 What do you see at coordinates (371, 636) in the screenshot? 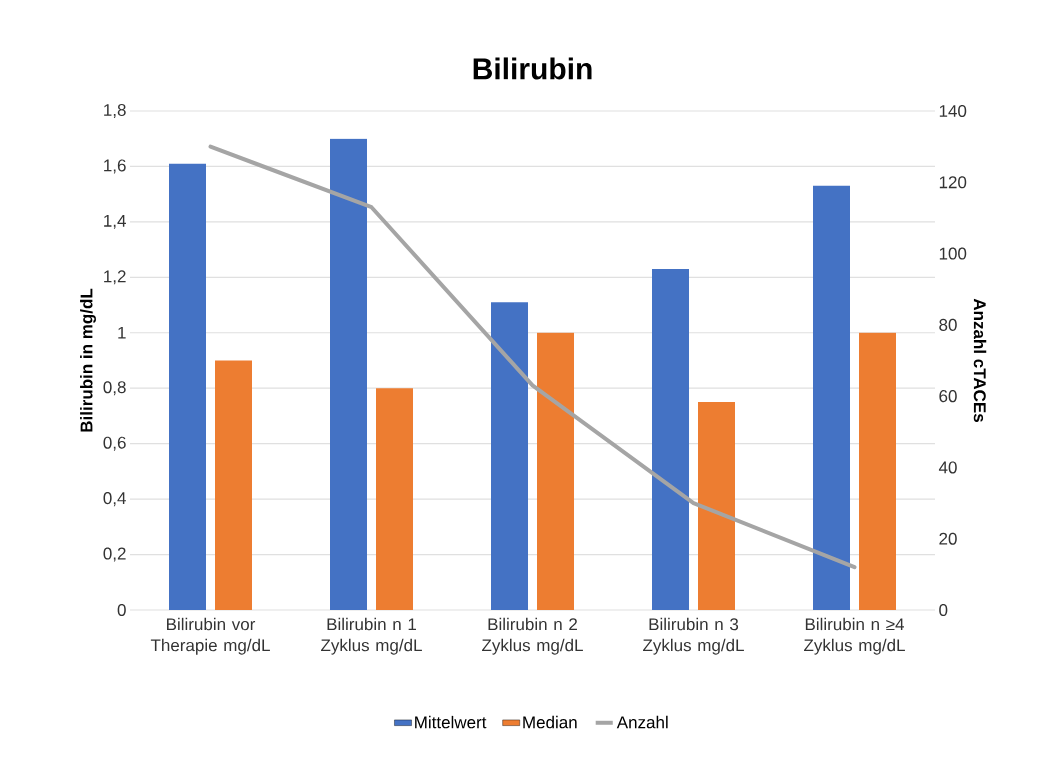
I see `x-tick-label: Bilirubin n 1 Zyklus mg/dL` at bounding box center [371, 636].